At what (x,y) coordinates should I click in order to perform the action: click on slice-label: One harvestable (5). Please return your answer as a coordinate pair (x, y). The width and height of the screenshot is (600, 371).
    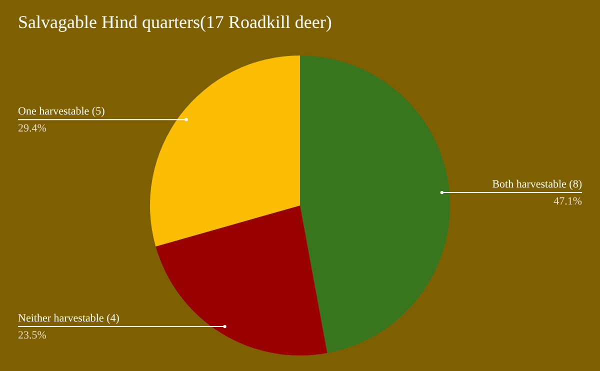
    Looking at the image, I should click on (62, 112).